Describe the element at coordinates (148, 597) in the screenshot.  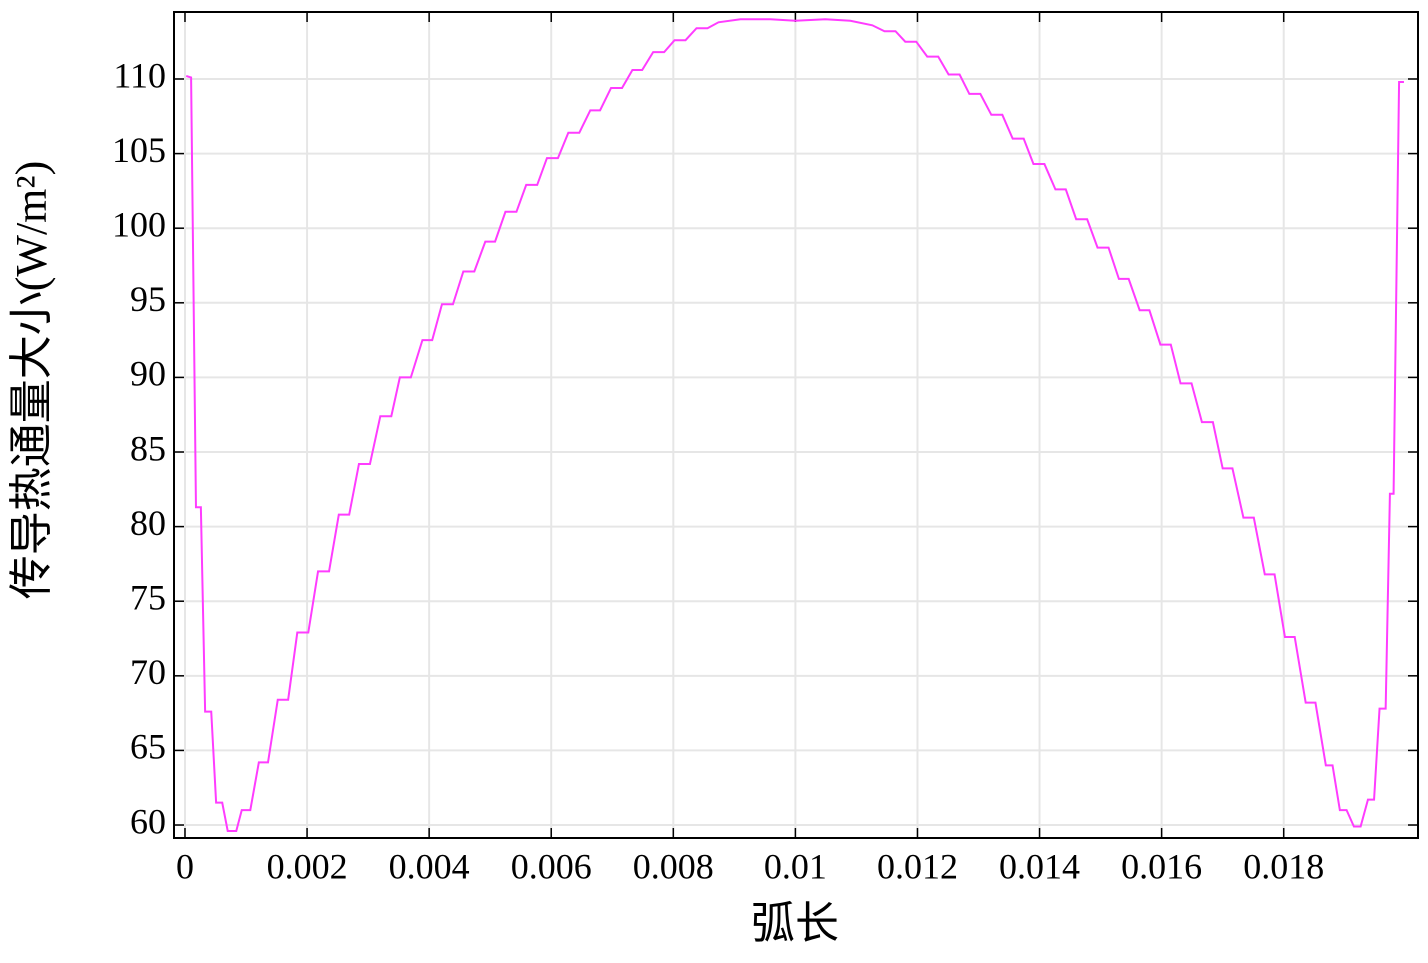
I see `y-tick-label: 75` at that location.